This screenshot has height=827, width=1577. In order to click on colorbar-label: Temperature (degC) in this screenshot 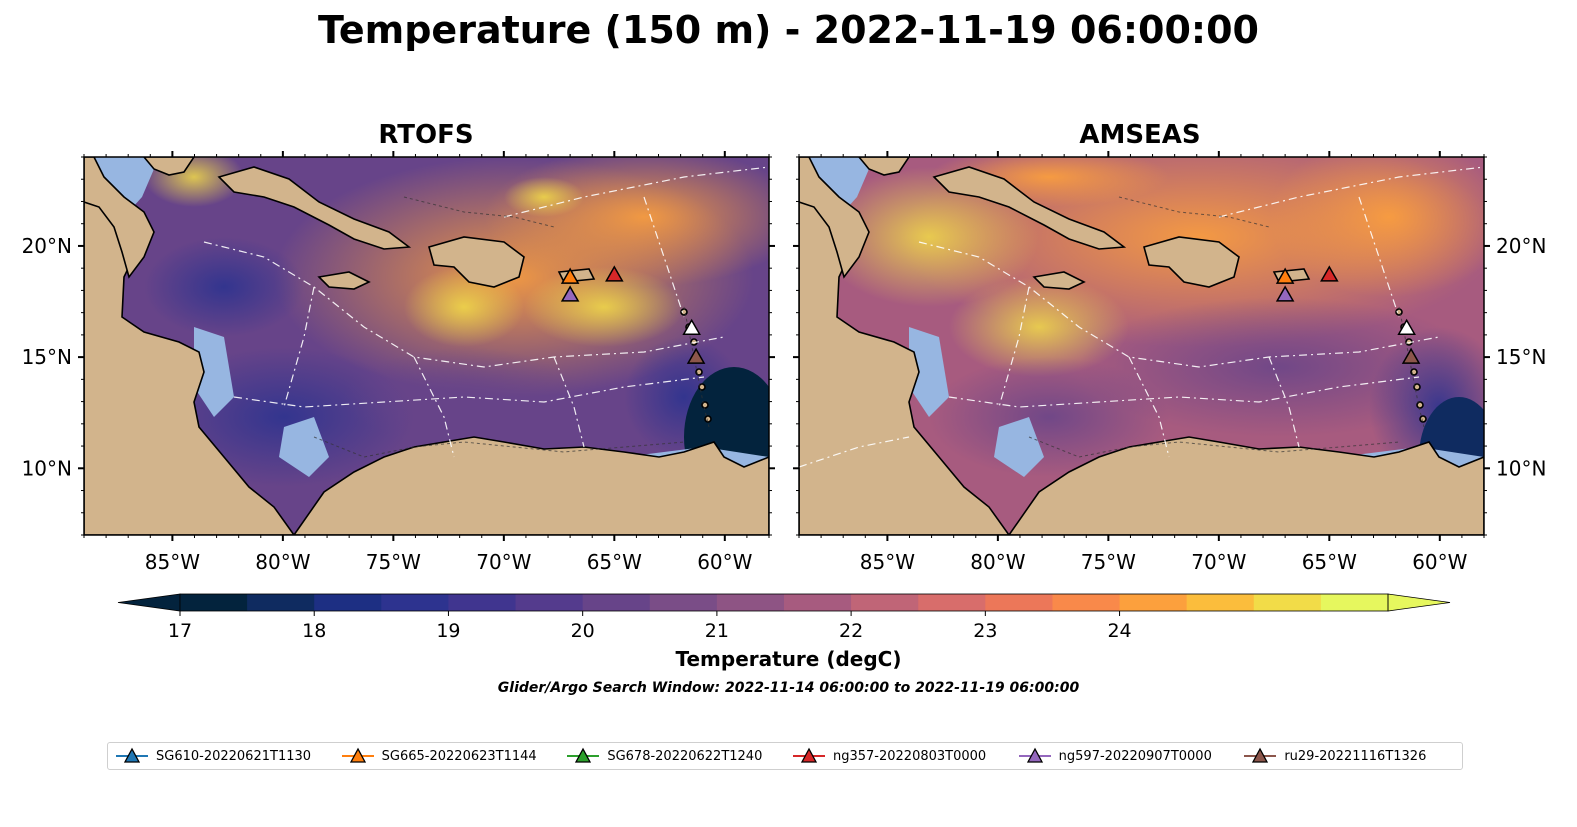, I will do `click(788, 659)`.